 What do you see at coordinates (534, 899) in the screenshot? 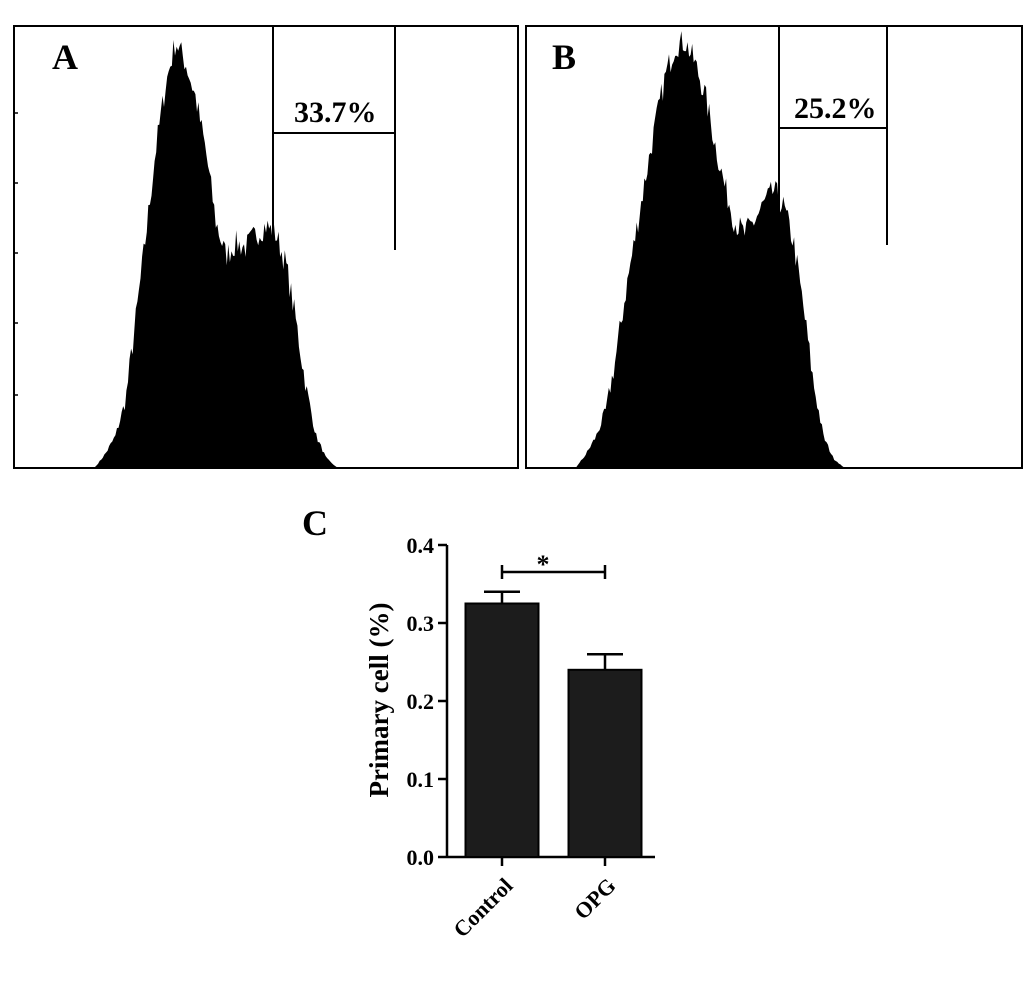
I see `x-axis-categories: Control OPG` at bounding box center [534, 899].